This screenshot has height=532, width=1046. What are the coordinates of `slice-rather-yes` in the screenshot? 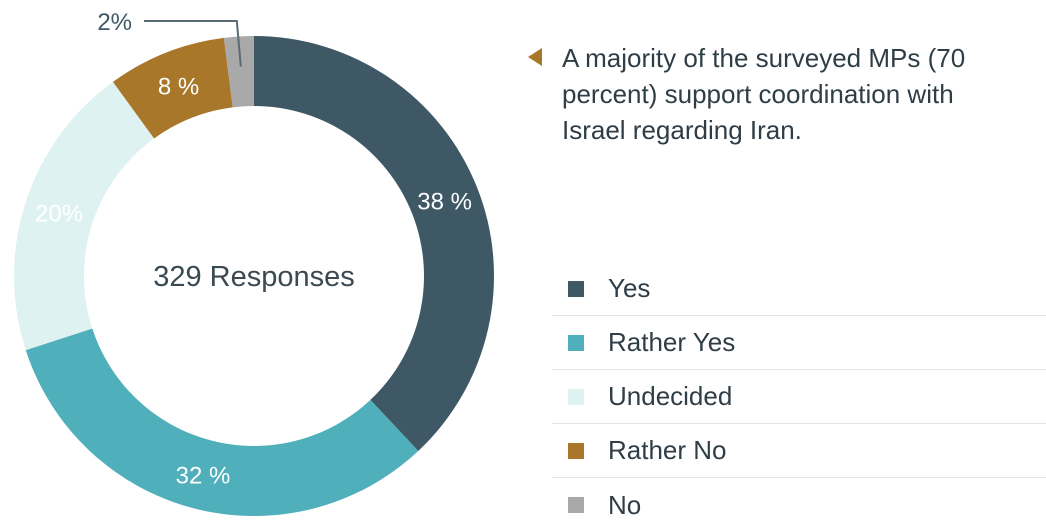 It's located at (222, 422).